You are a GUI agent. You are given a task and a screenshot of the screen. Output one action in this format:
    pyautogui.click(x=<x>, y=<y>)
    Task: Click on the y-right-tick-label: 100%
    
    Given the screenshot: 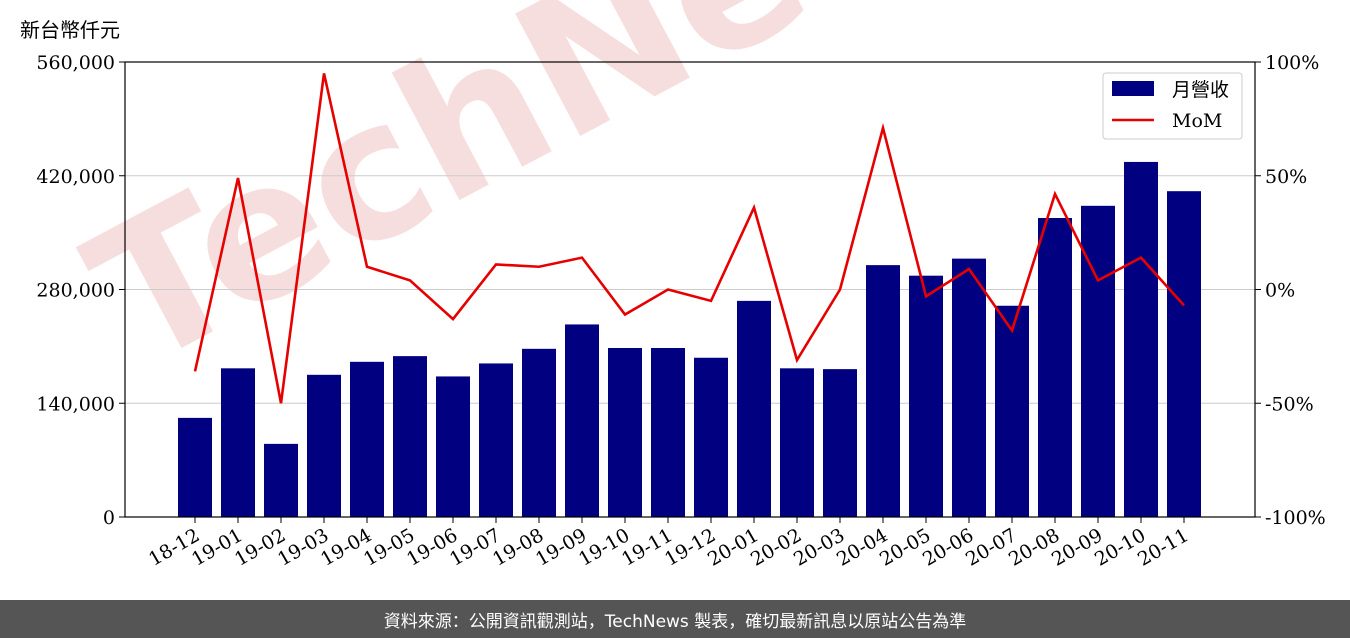 What is the action you would take?
    pyautogui.click(x=1292, y=63)
    